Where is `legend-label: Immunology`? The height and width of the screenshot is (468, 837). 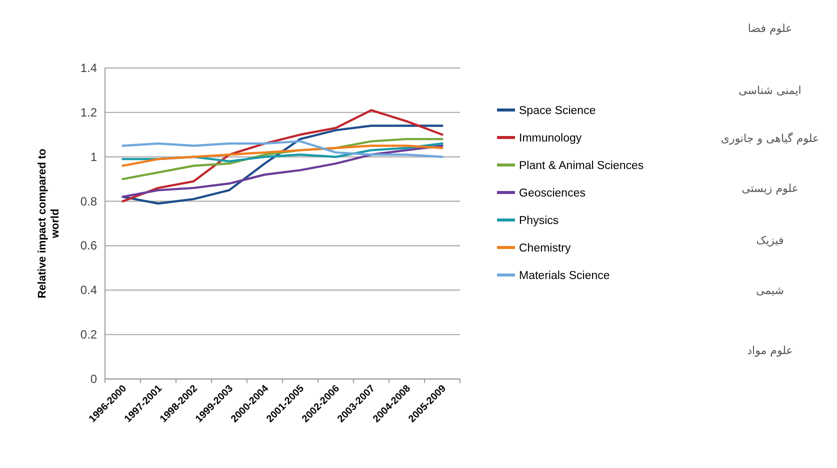 legend-label: Immunology is located at coordinates (550, 138).